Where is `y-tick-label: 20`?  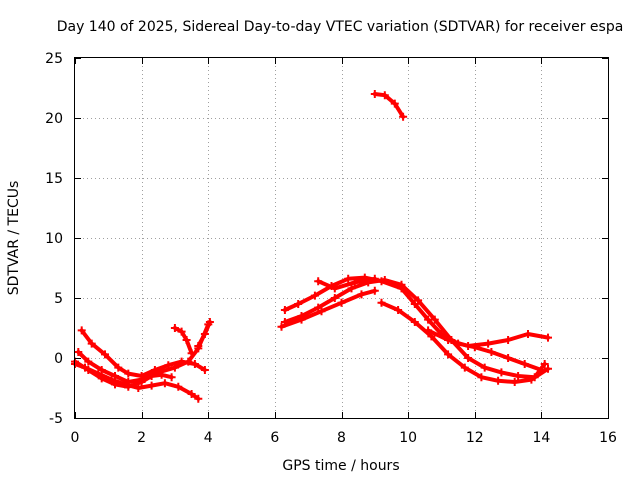
y-tick-label: 20 is located at coordinates (54, 119).